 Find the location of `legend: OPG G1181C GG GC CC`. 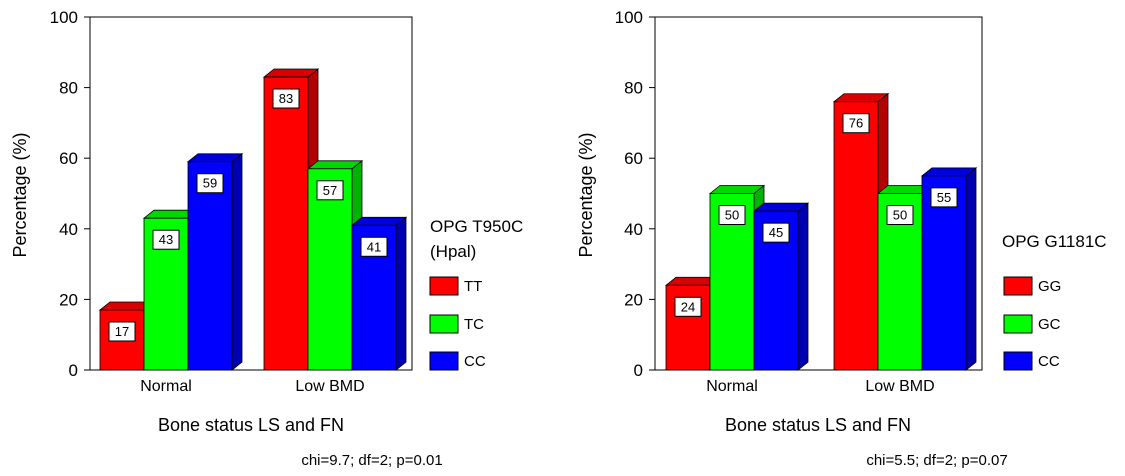

legend: OPG G1181C GG GC CC is located at coordinates (1054, 301).